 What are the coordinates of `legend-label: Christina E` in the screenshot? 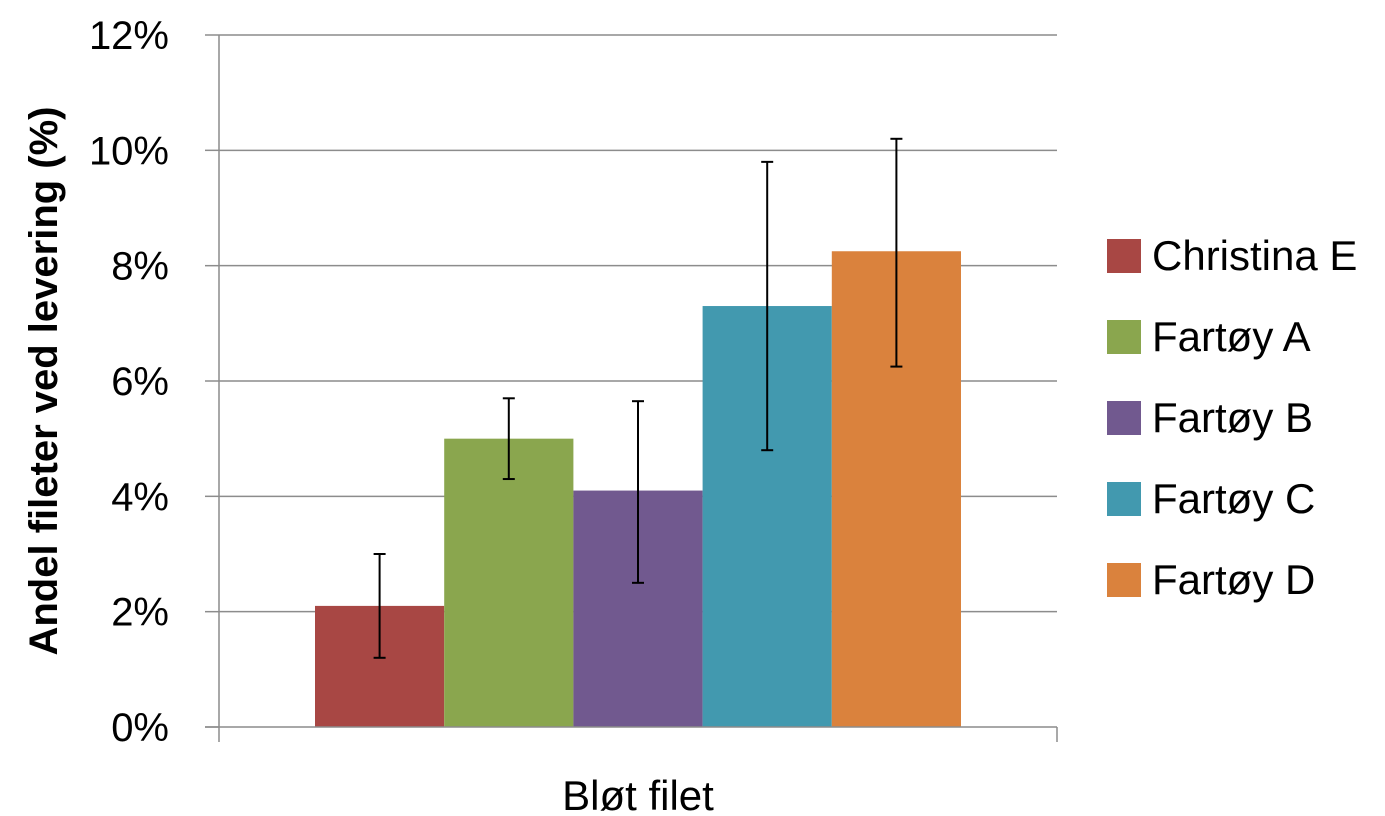 It's located at (1254, 255).